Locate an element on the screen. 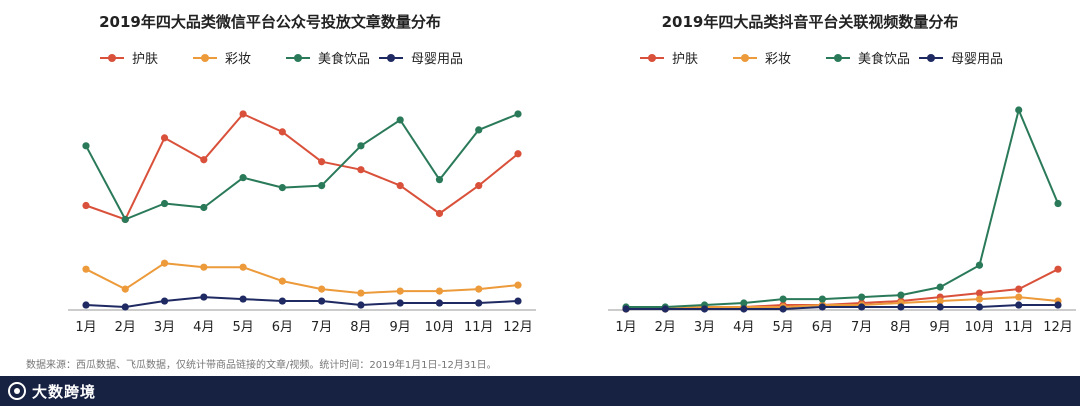 The image size is (1080, 406). x-tick-label: 4月 is located at coordinates (743, 327).